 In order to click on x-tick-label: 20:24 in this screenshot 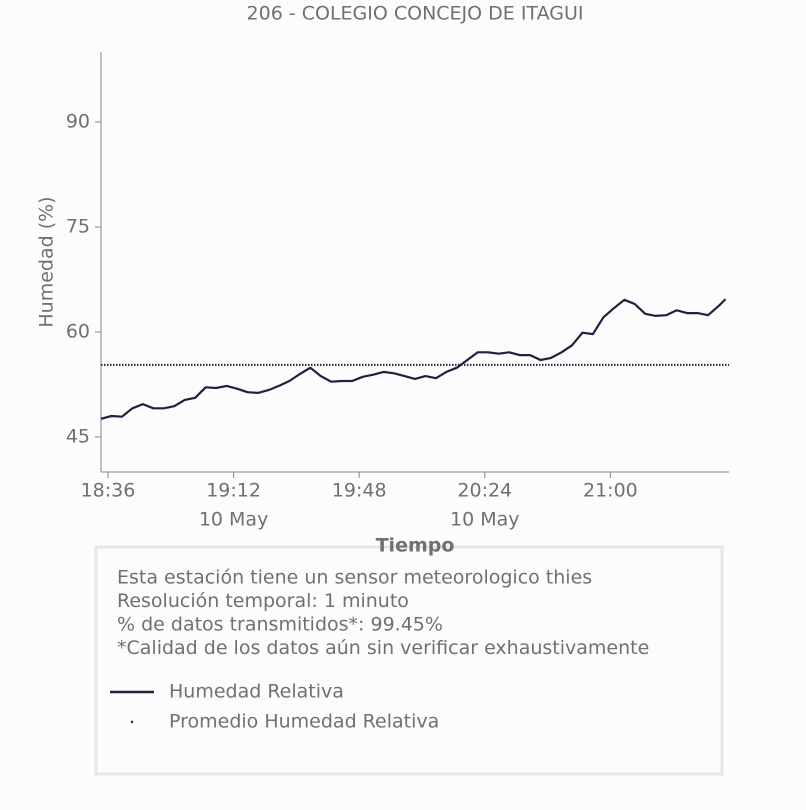, I will do `click(484, 491)`.